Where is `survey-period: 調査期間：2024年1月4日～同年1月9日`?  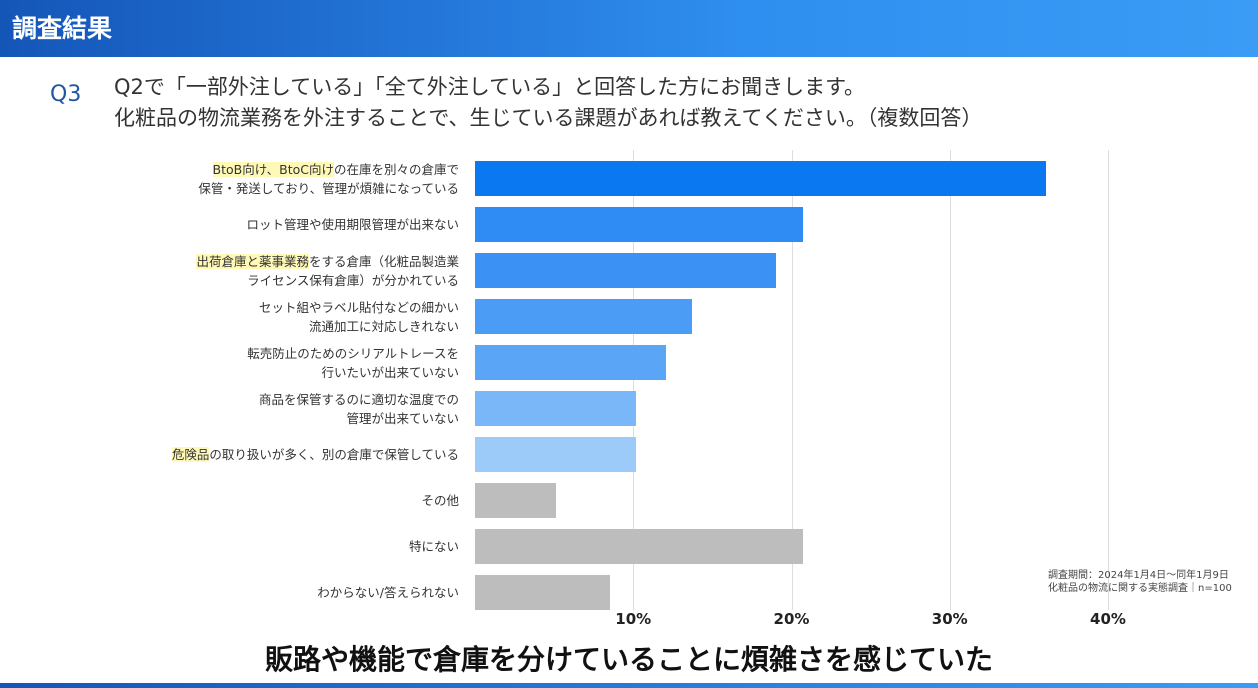 survey-period: 調査期間：2024年1月4日～同年1月9日 is located at coordinates (1138, 575).